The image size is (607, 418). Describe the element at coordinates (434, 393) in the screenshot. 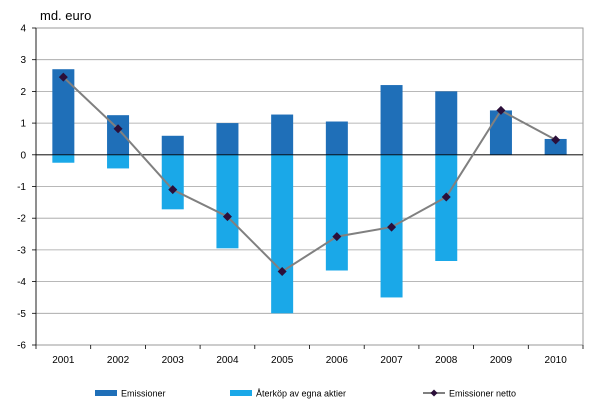

I see `legend-swatch-marker` at that location.